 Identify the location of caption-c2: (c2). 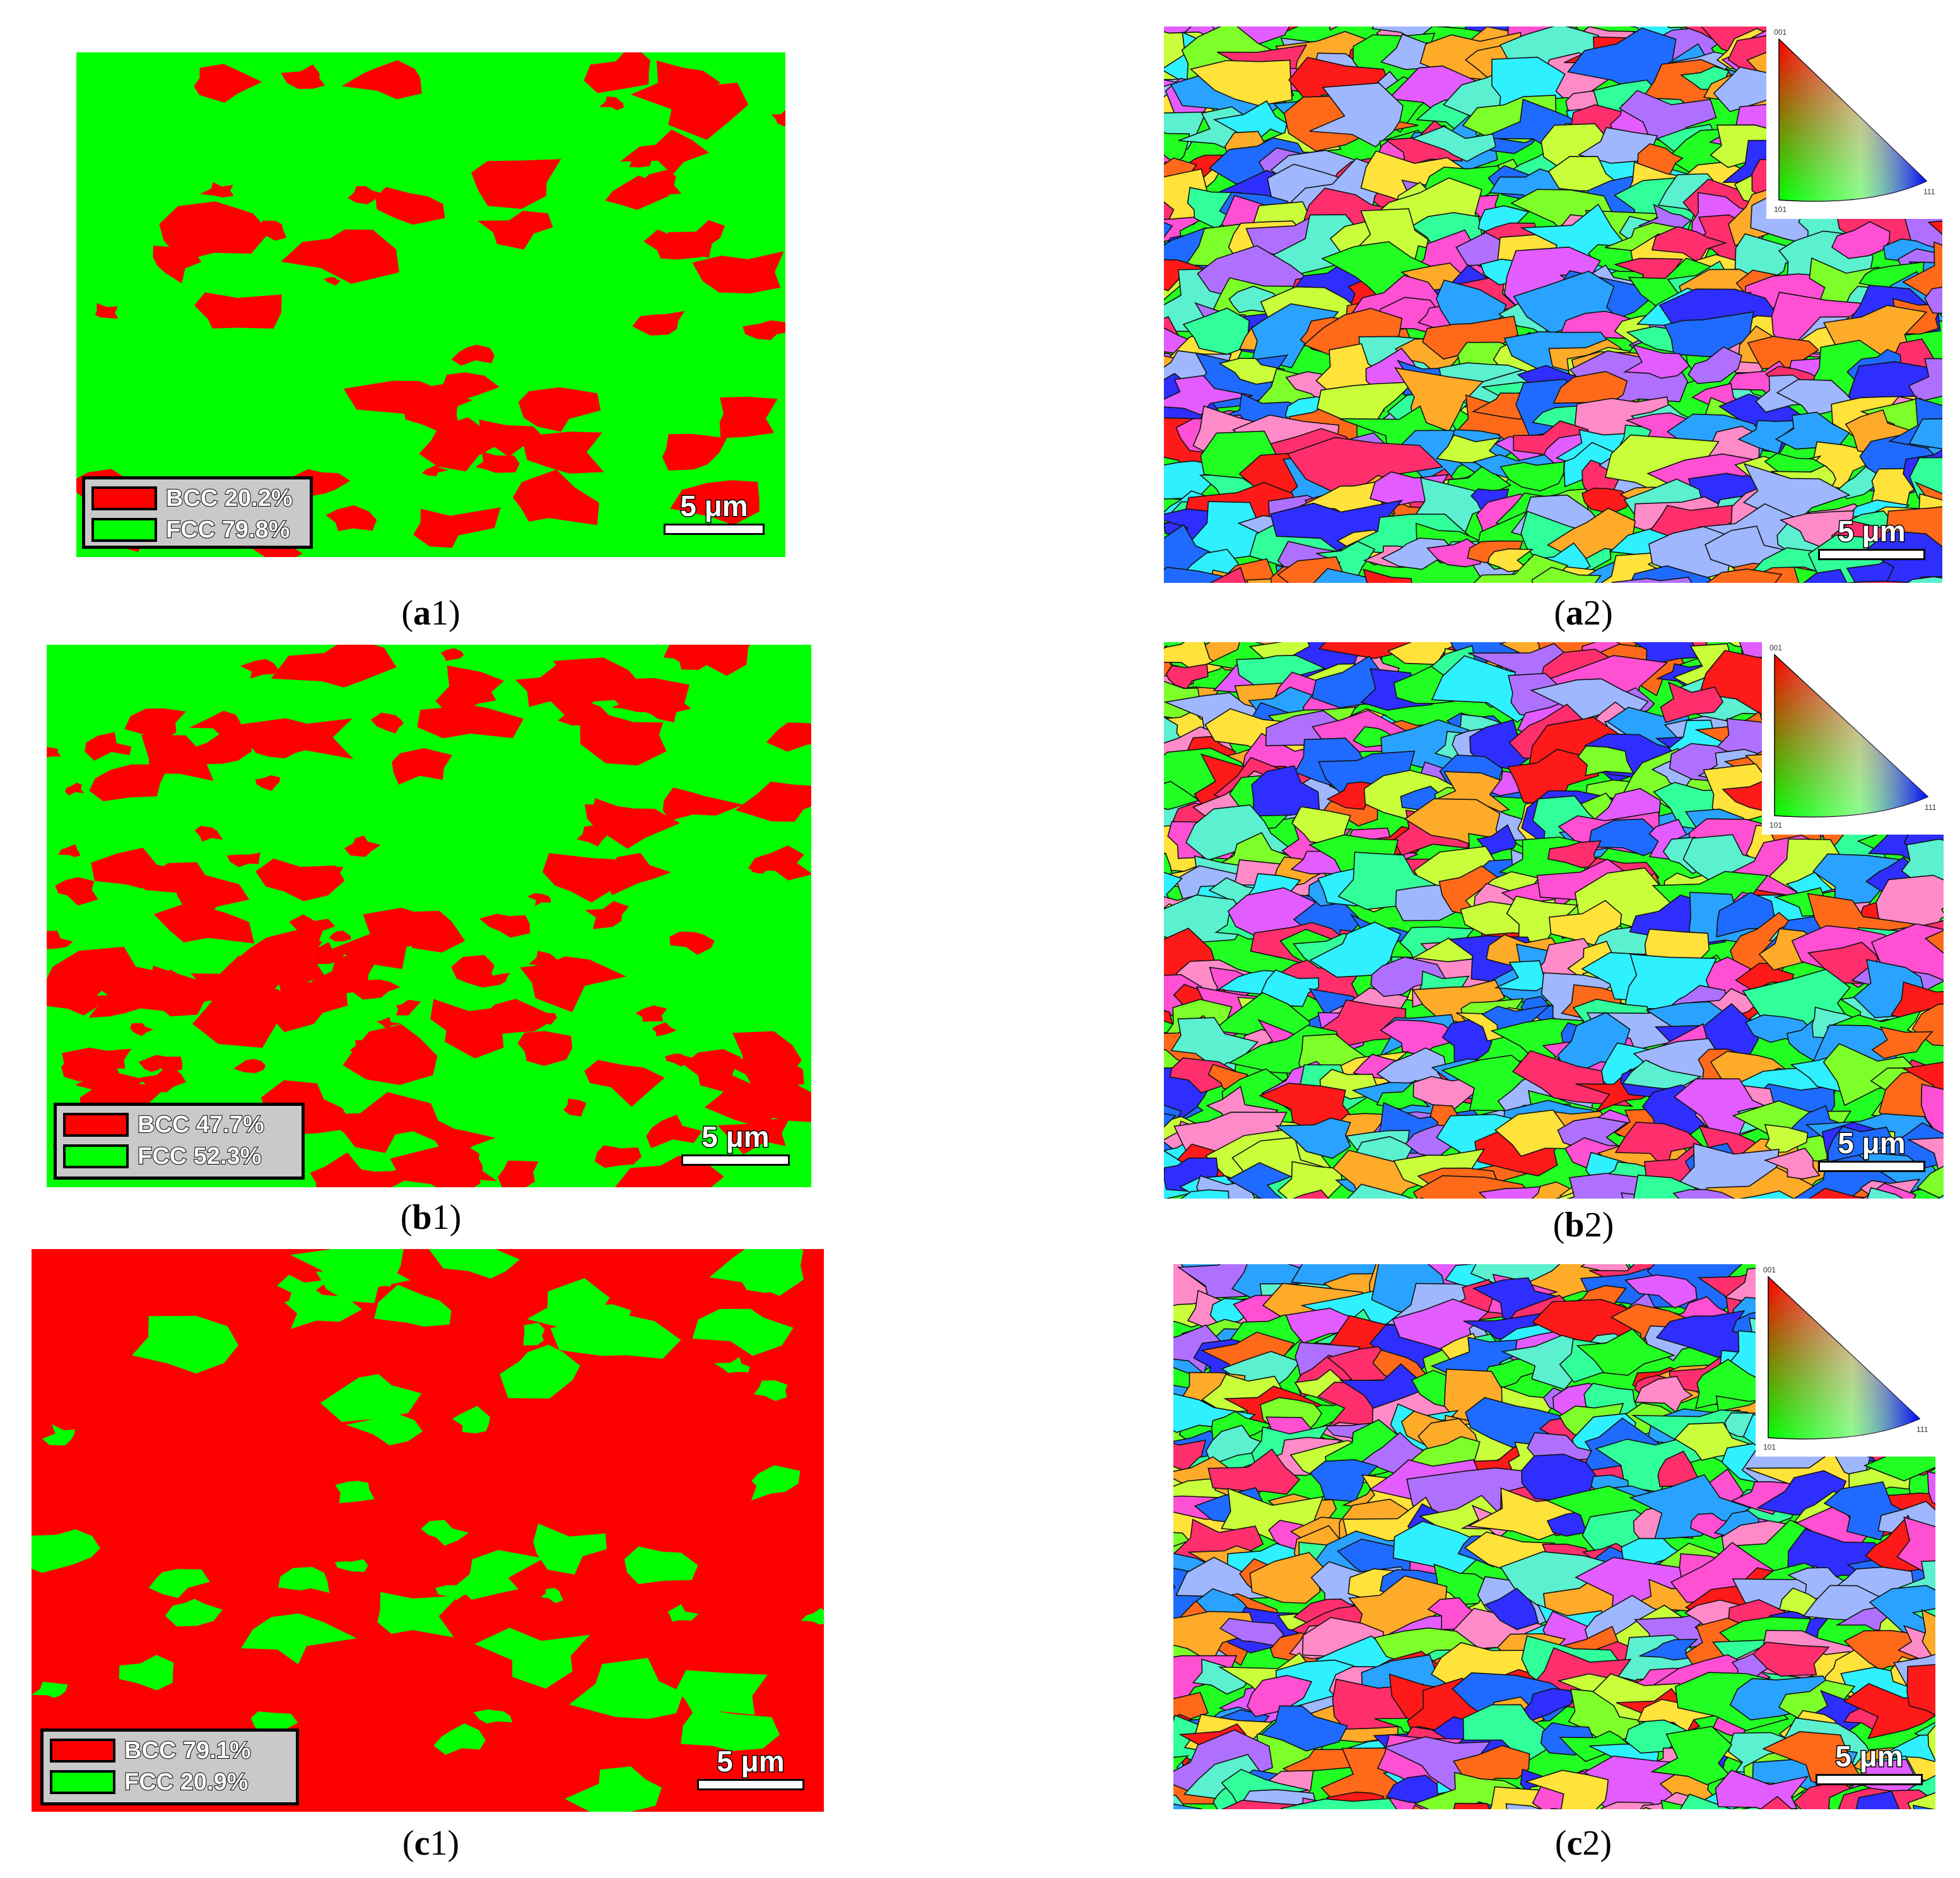
(1583, 1843).